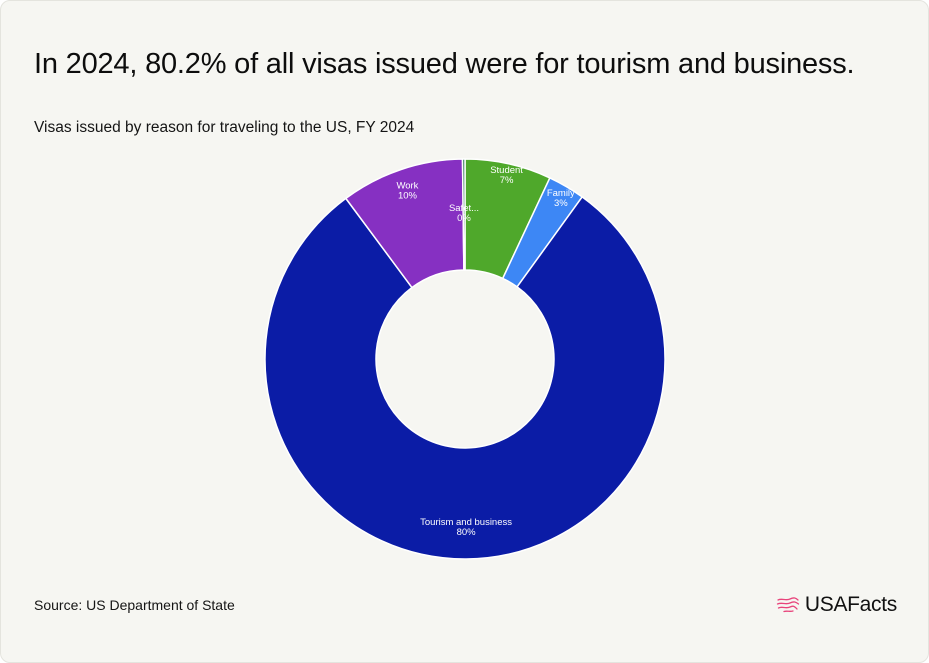 The width and height of the screenshot is (929, 663). I want to click on slice-value-safety: 0%, so click(464, 218).